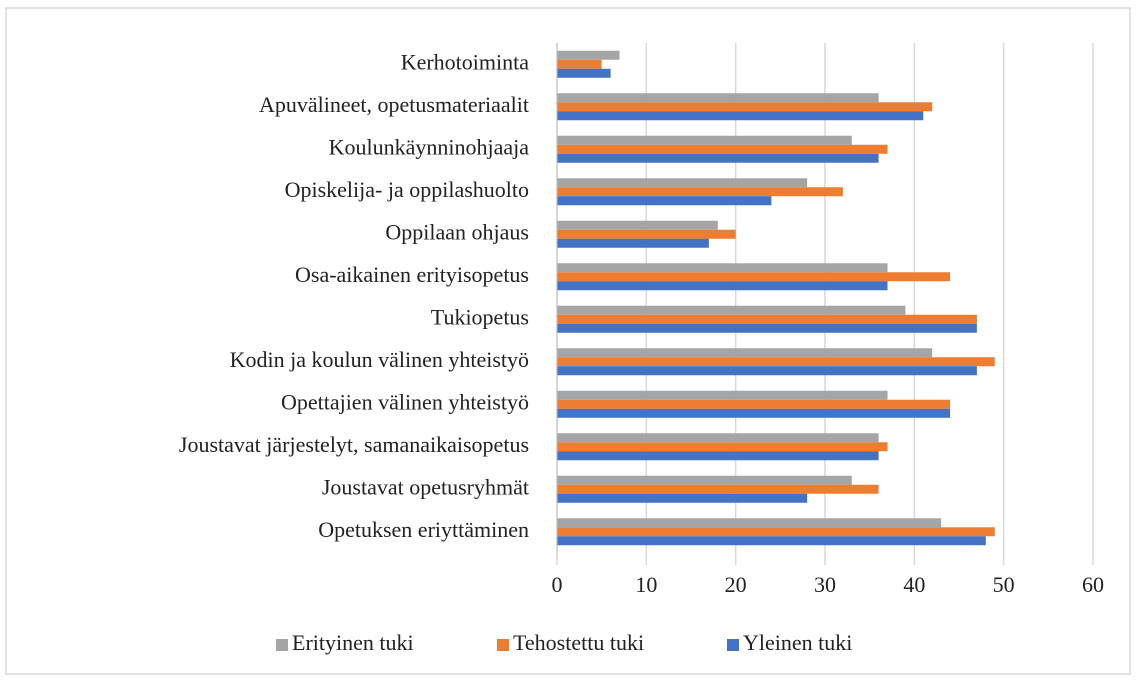  Describe the element at coordinates (825, 584) in the screenshot. I see `x-tick-label: 30` at that location.